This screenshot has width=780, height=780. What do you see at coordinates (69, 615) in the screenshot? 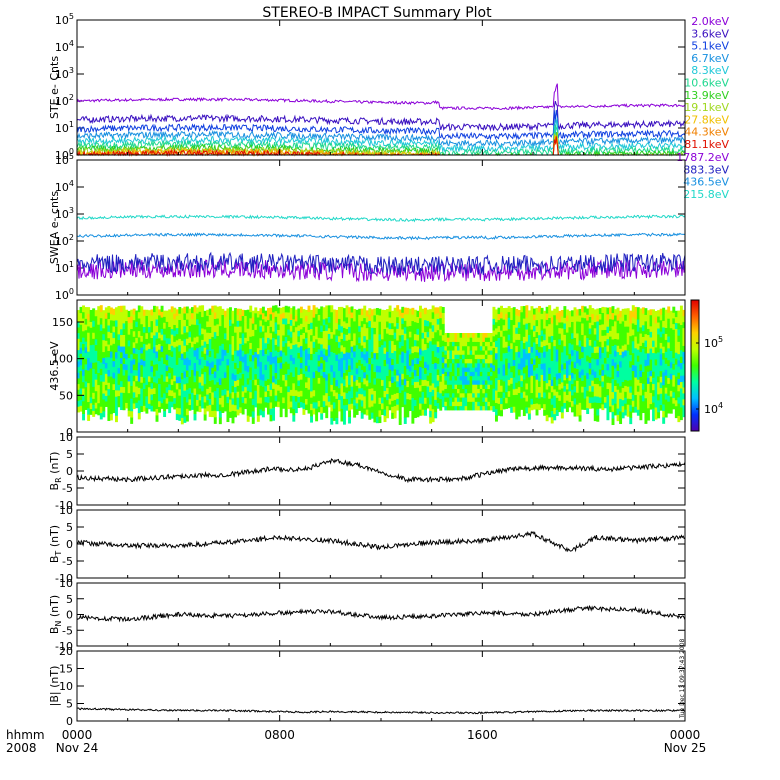
I see `y-tick-label: 0` at bounding box center [69, 615].